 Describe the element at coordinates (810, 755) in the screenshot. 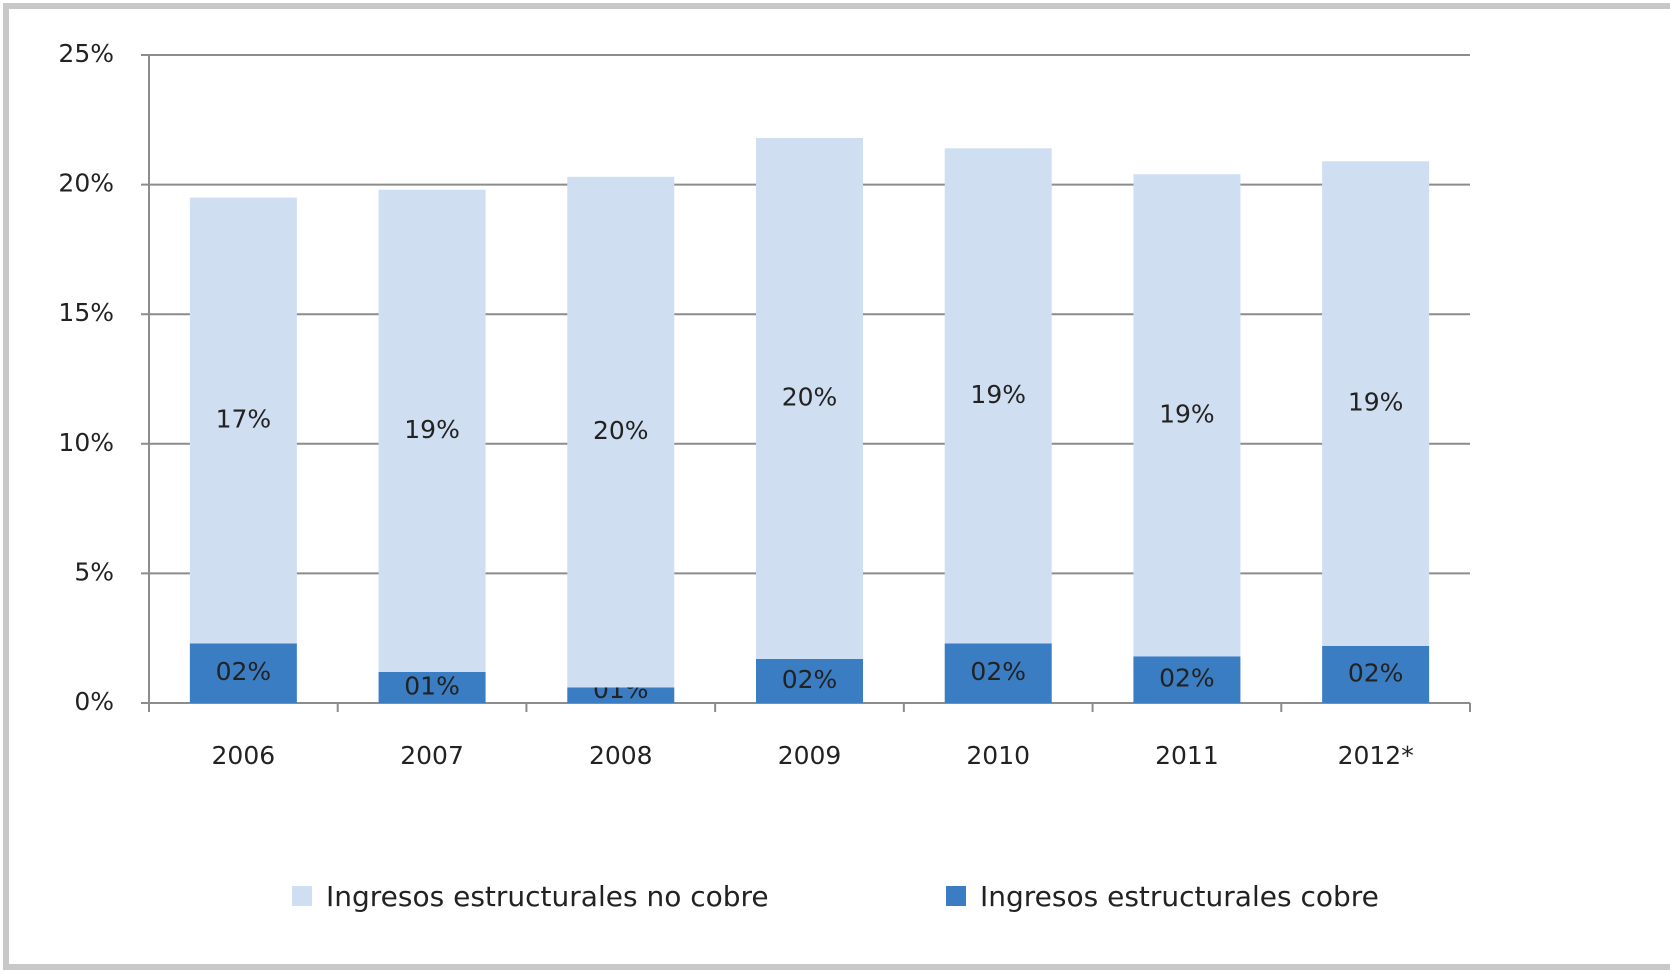

I see `x-tick-label: 2009` at that location.